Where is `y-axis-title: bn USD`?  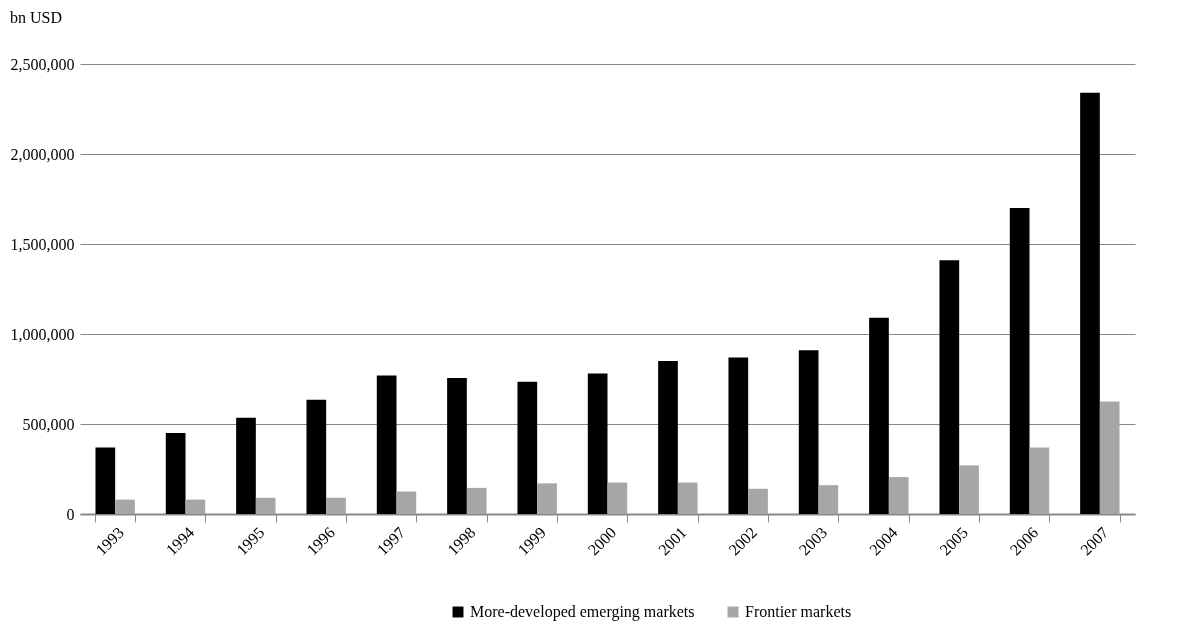 y-axis-title: bn USD is located at coordinates (36, 17).